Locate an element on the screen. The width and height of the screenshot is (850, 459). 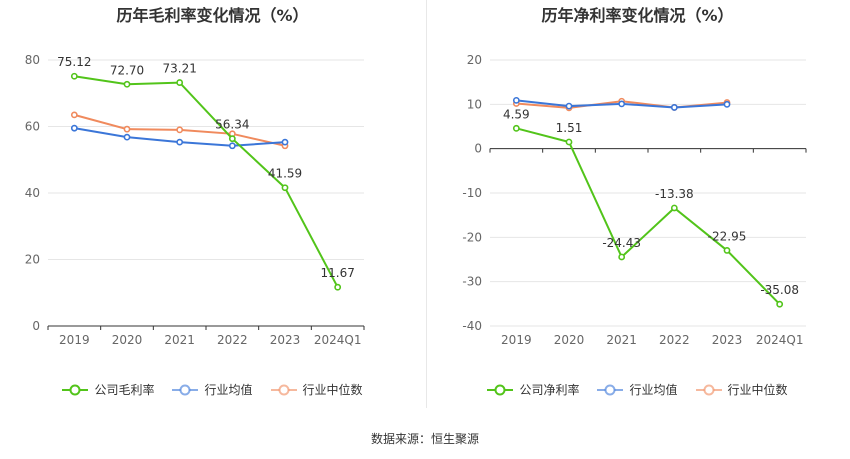
data-label: -24.43 is located at coordinates (621, 243).